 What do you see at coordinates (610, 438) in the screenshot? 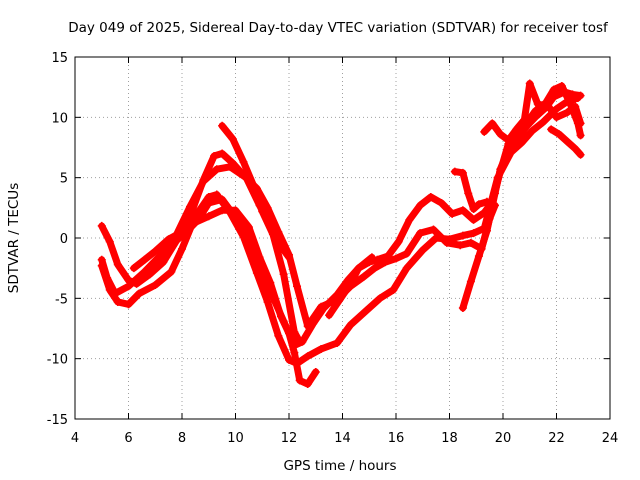
I see `x-tick-label: 24` at bounding box center [610, 438].